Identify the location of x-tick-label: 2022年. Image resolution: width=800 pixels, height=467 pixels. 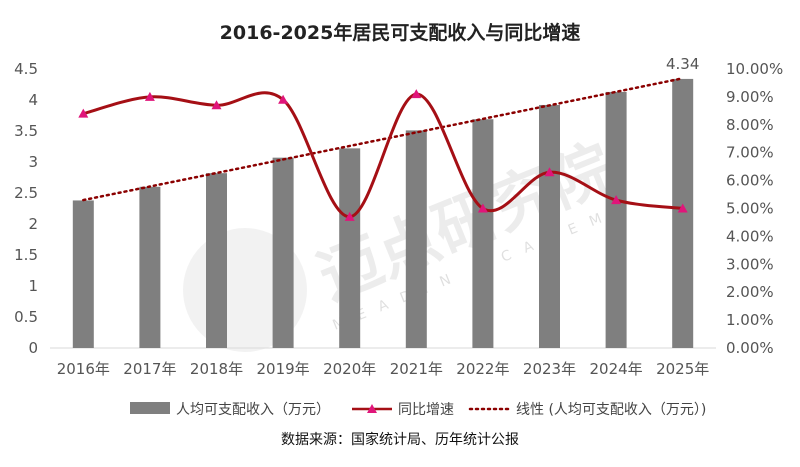
(482, 369).